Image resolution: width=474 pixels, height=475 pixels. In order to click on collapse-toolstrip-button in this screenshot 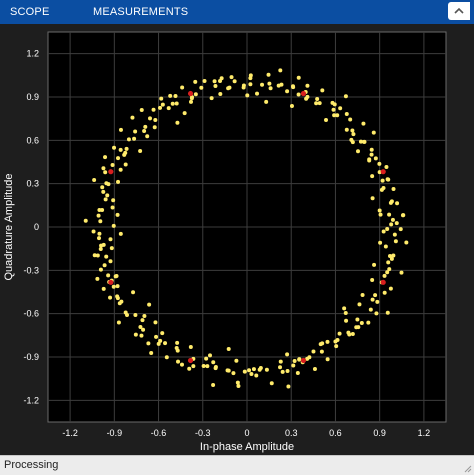, I will do `click(459, 11)`.